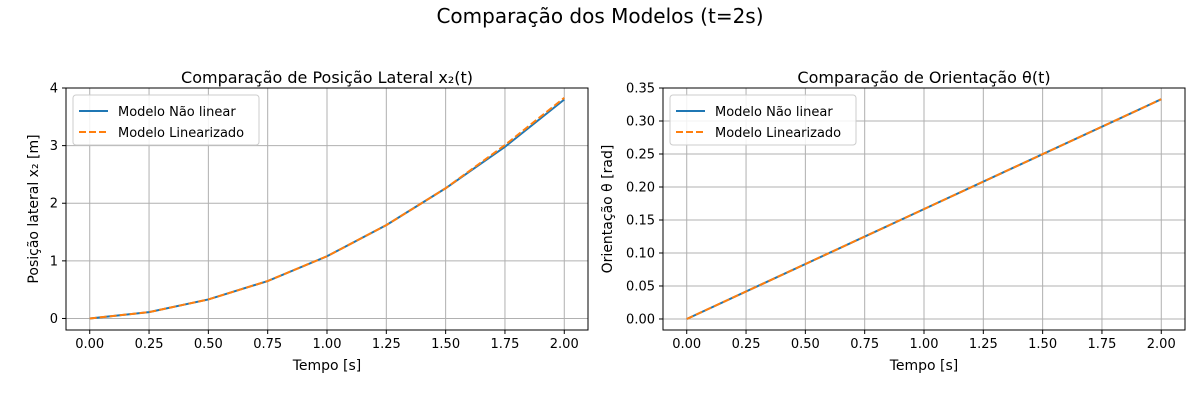 This screenshot has height=400, width=1200. I want to click on y-tick-label: 0.25, so click(640, 154).